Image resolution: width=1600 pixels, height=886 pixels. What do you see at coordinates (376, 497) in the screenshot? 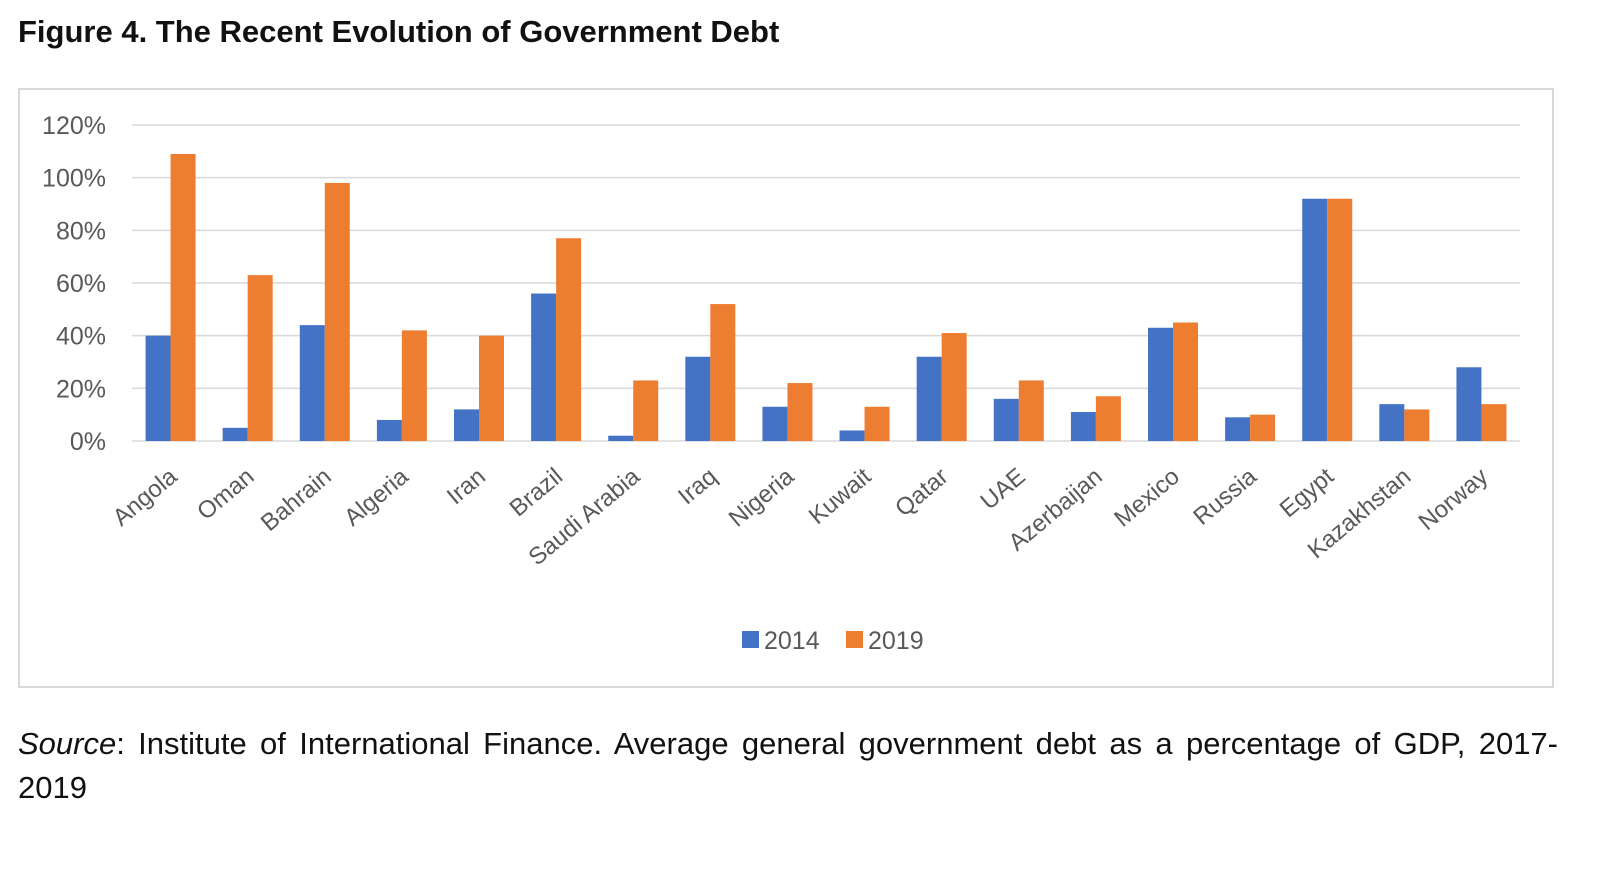
I see `x-tick-label: Algeria` at bounding box center [376, 497].